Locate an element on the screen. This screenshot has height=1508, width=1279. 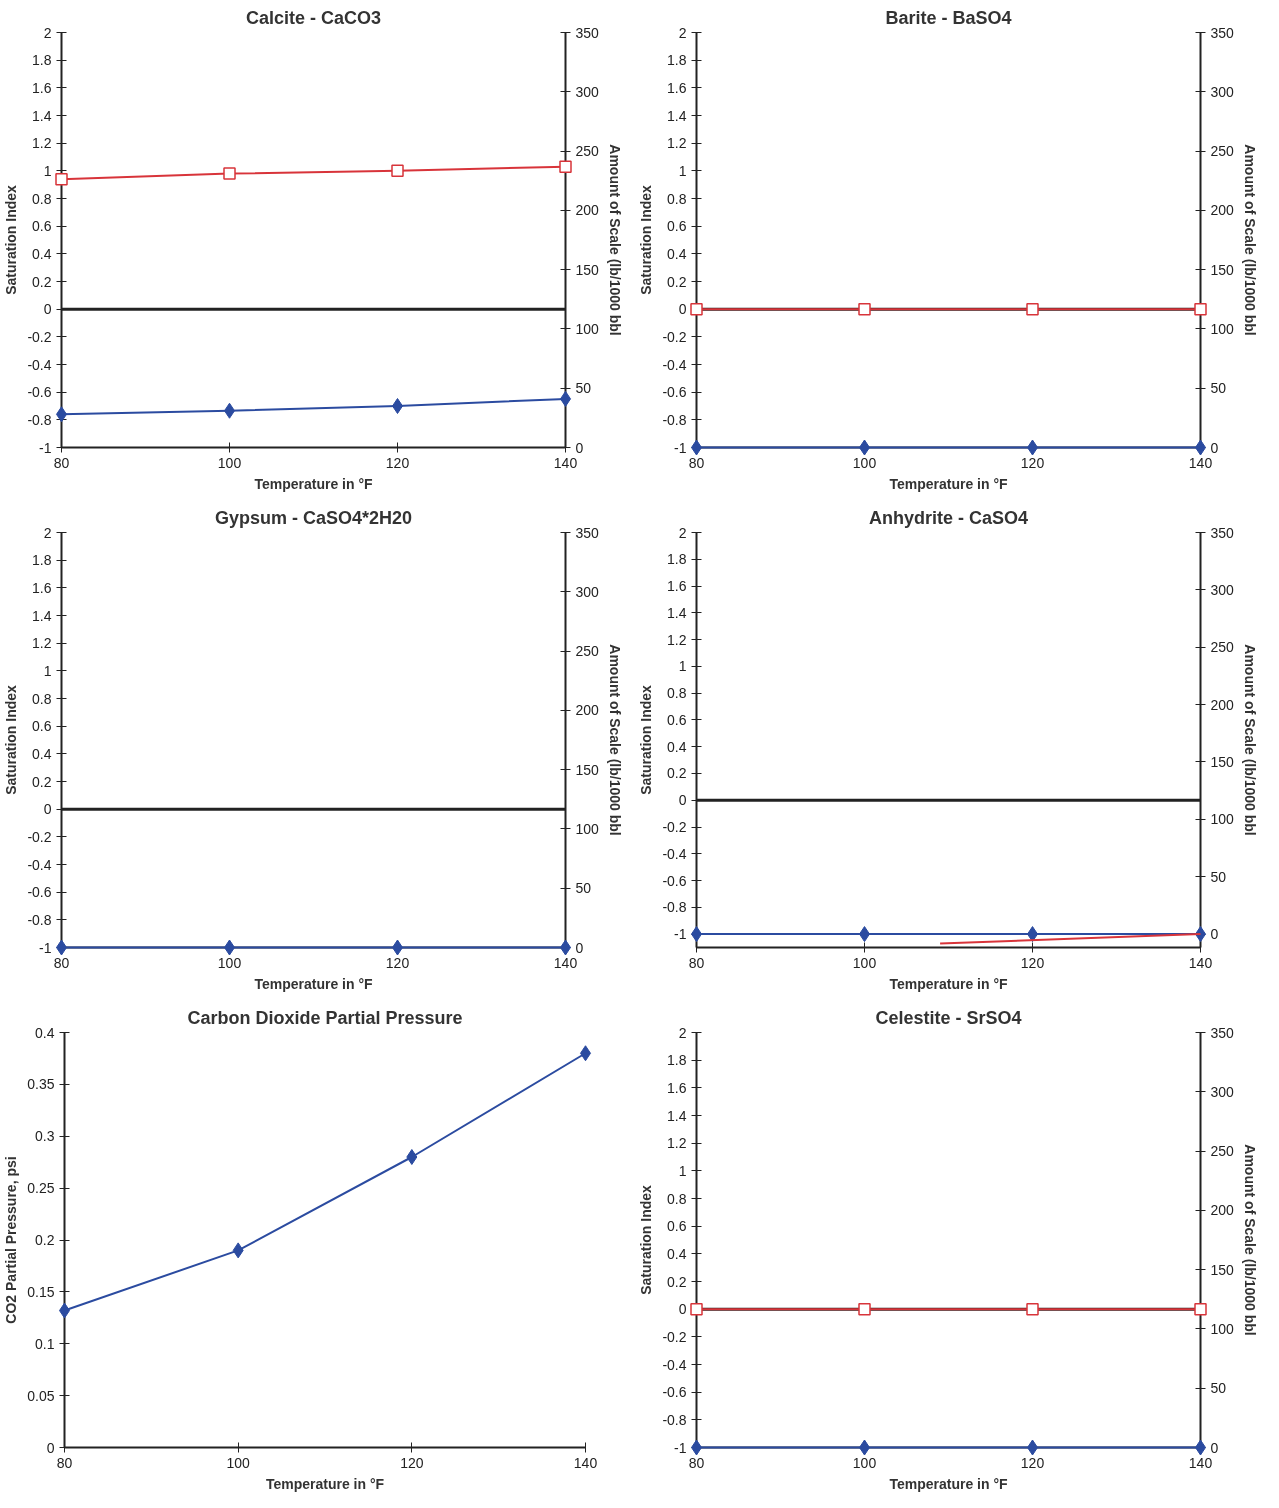
chart-title: Gypsum - CaSO4*2H20 is located at coordinates (313, 517).